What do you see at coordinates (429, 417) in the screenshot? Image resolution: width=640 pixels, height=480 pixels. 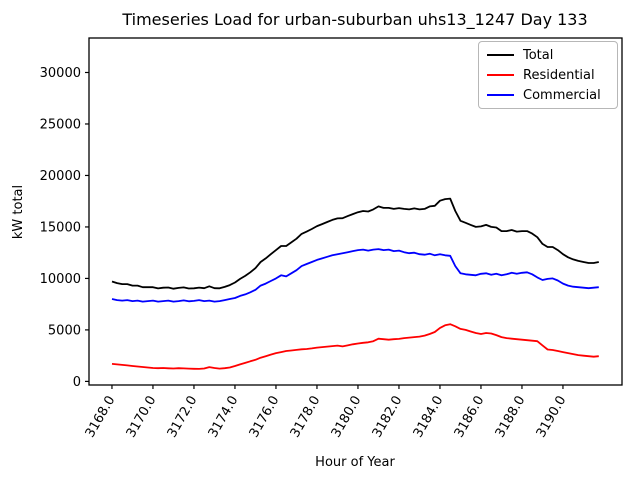 I see `x-tick-label: 3184.0` at bounding box center [429, 417].